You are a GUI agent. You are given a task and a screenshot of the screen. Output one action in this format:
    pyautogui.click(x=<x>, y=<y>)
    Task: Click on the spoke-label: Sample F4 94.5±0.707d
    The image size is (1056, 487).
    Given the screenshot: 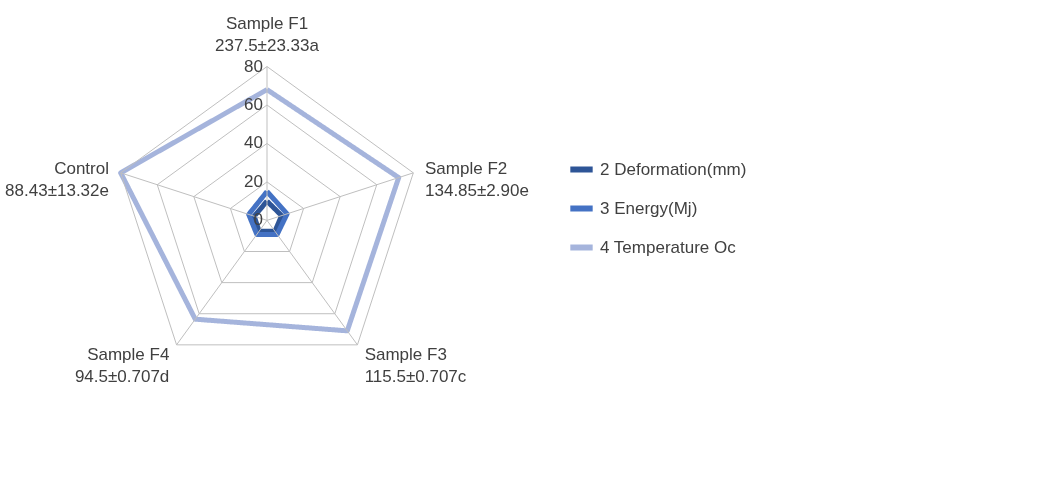 What is the action you would take?
    pyautogui.click(x=122, y=365)
    